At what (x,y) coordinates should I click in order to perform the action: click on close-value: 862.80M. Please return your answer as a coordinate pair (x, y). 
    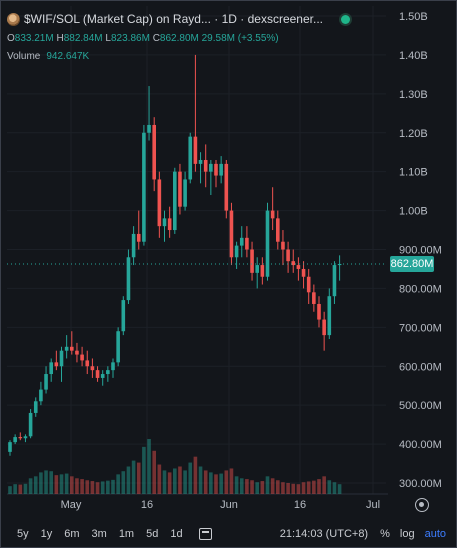
    Looking at the image, I should click on (179, 38).